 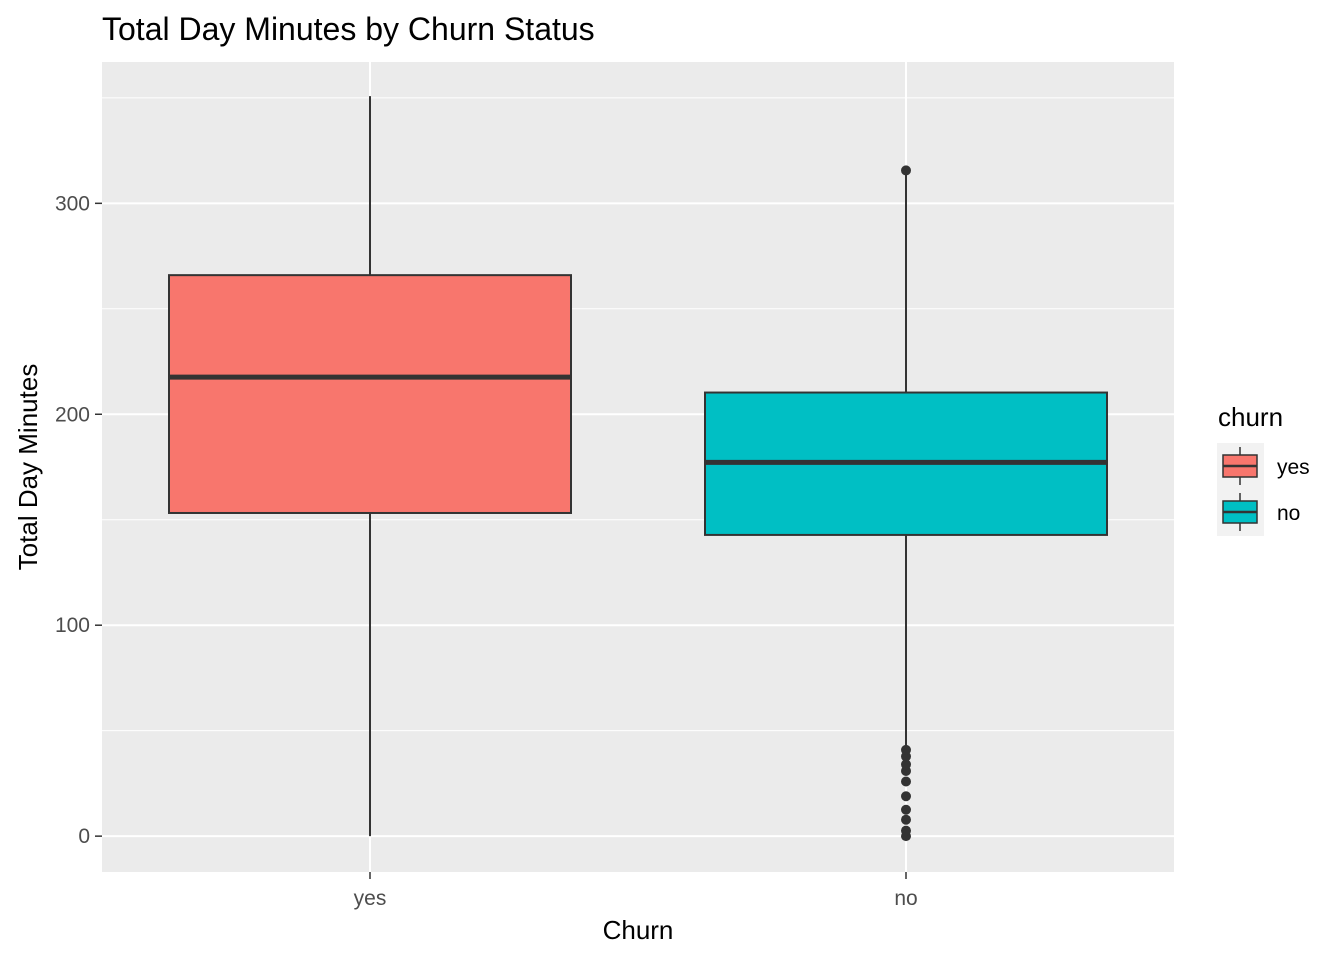 What do you see at coordinates (636, 891) in the screenshot?
I see `x-axis: yes no` at bounding box center [636, 891].